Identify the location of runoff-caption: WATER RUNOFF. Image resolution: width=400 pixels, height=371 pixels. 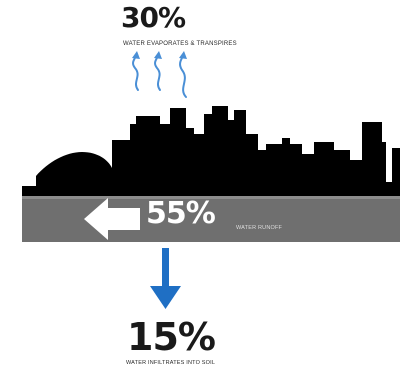
(259, 228).